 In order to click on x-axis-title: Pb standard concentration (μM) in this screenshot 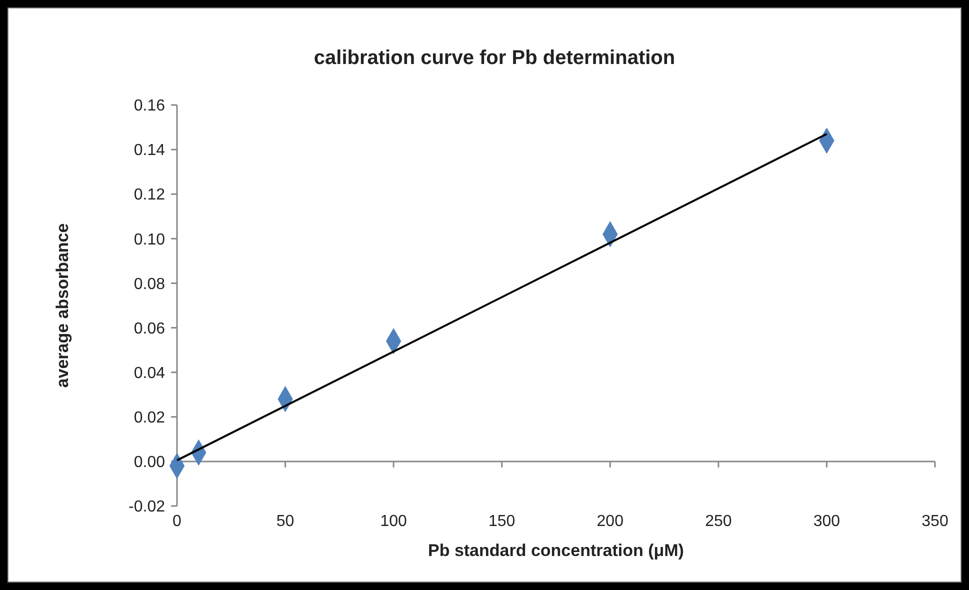, I will do `click(556, 550)`.